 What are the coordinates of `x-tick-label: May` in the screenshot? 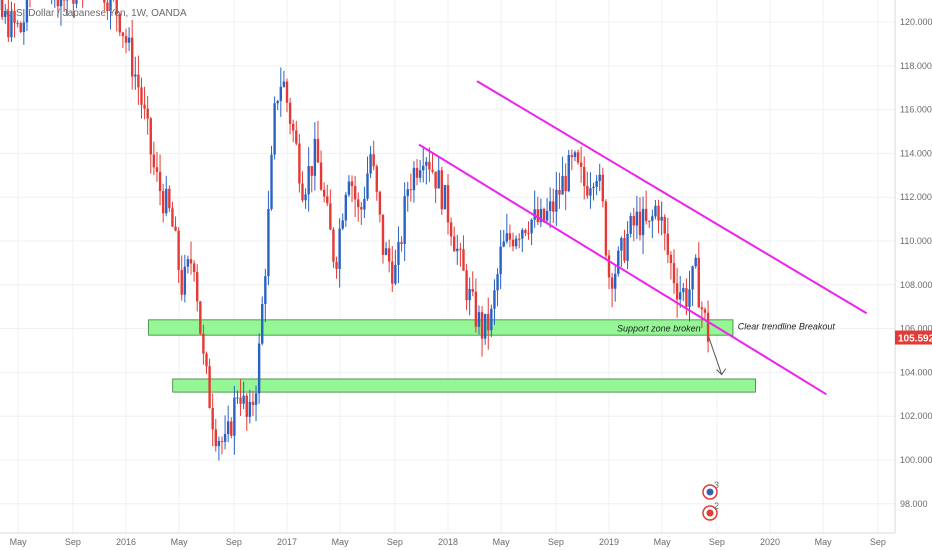 It's located at (824, 542).